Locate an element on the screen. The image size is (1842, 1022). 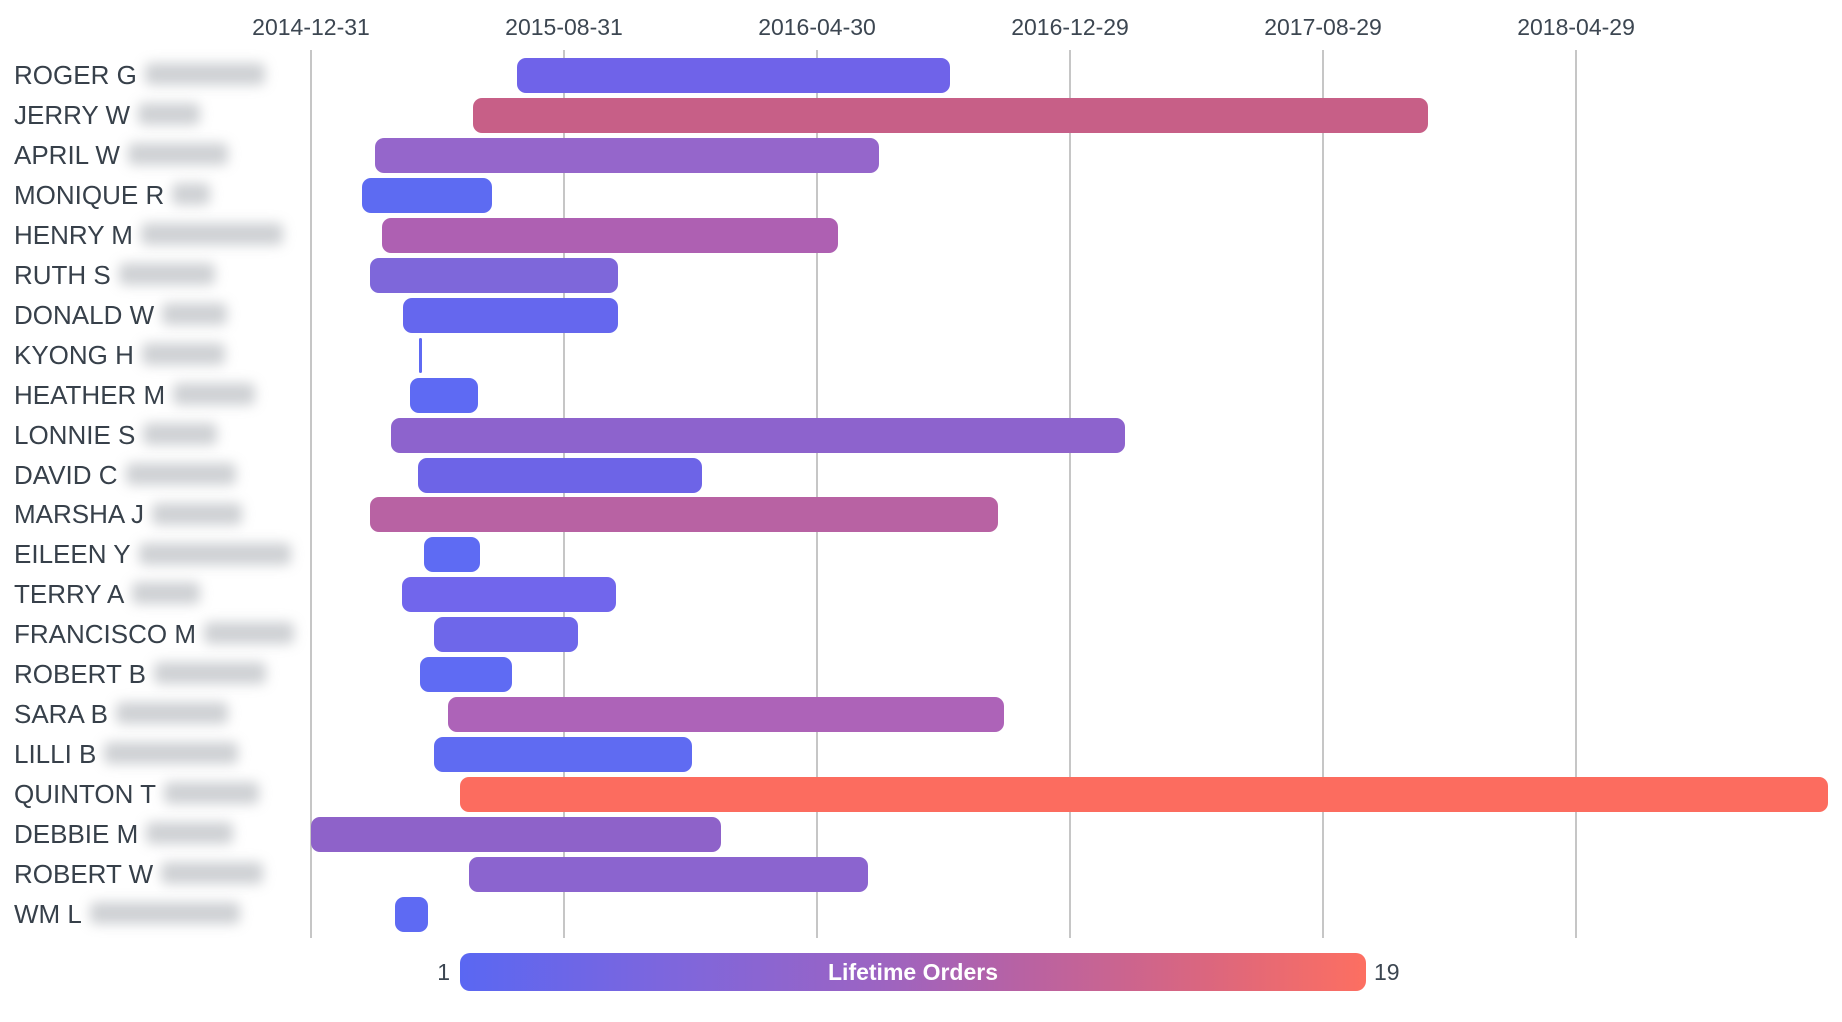
customer-name-label: DEBBIE M is located at coordinates (124, 834).